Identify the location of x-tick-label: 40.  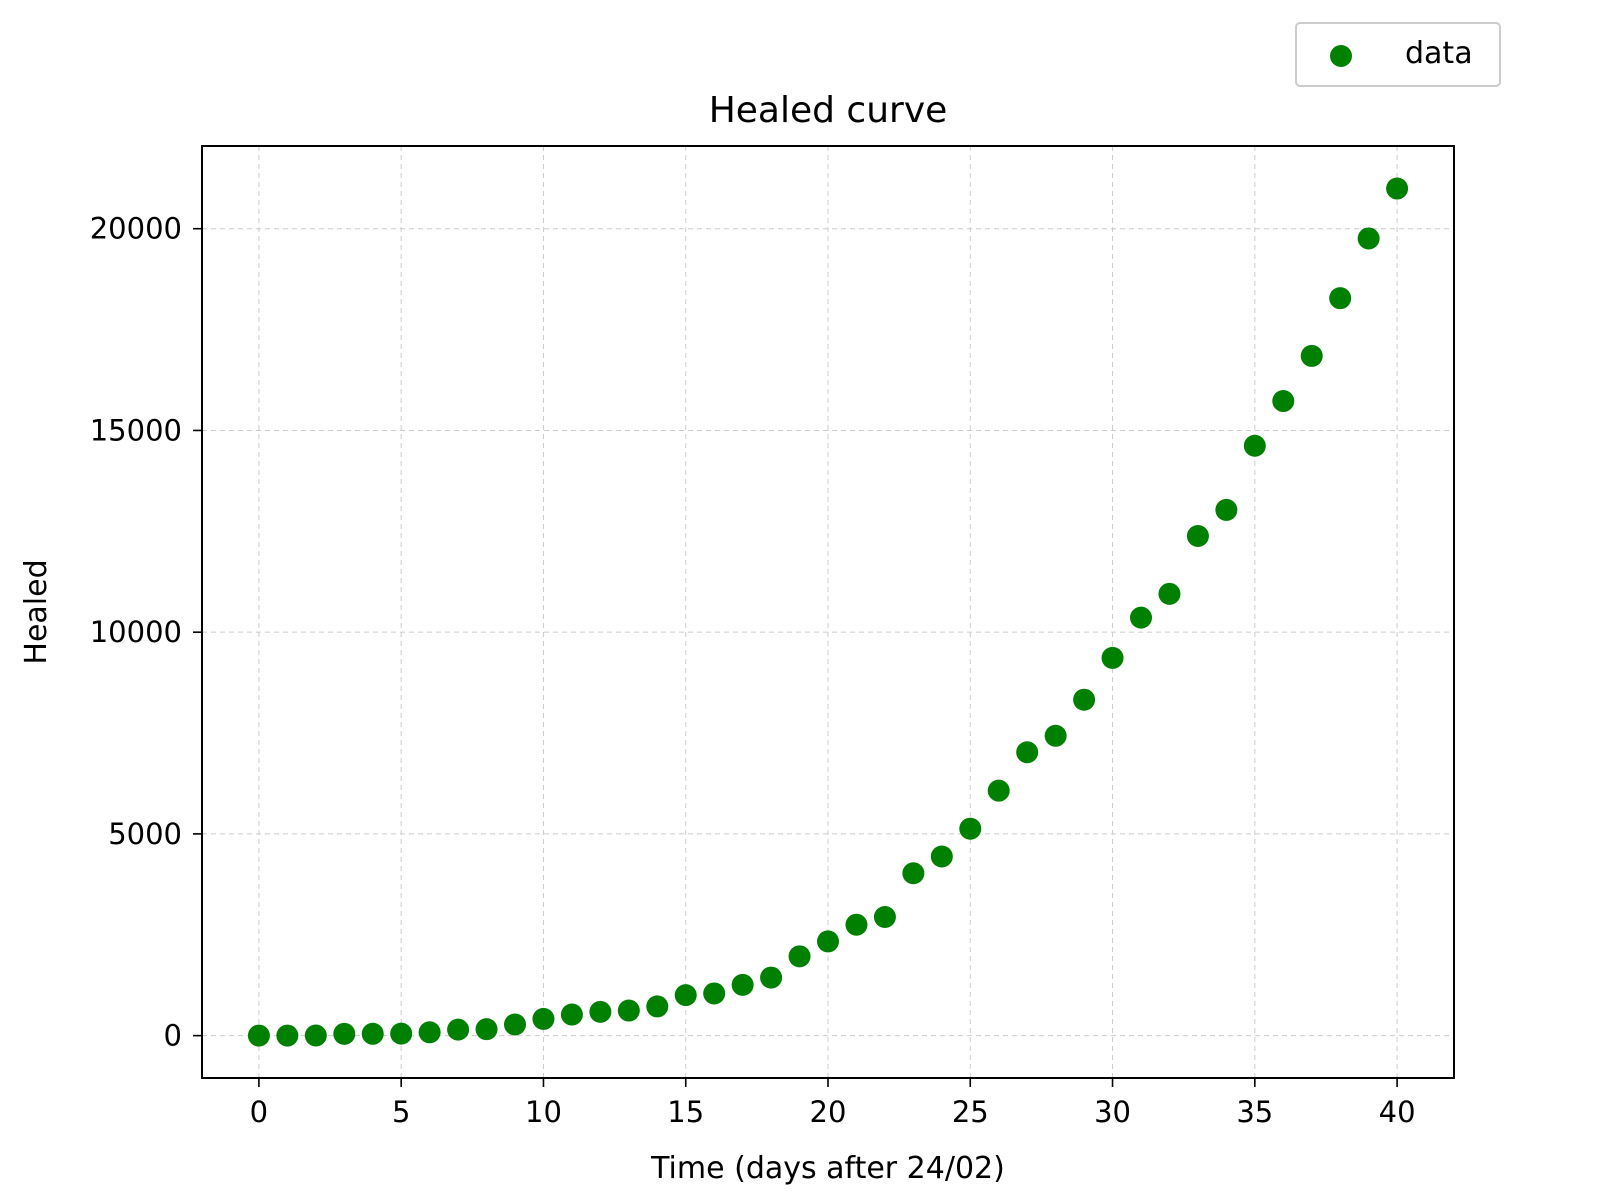
(1397, 1112).